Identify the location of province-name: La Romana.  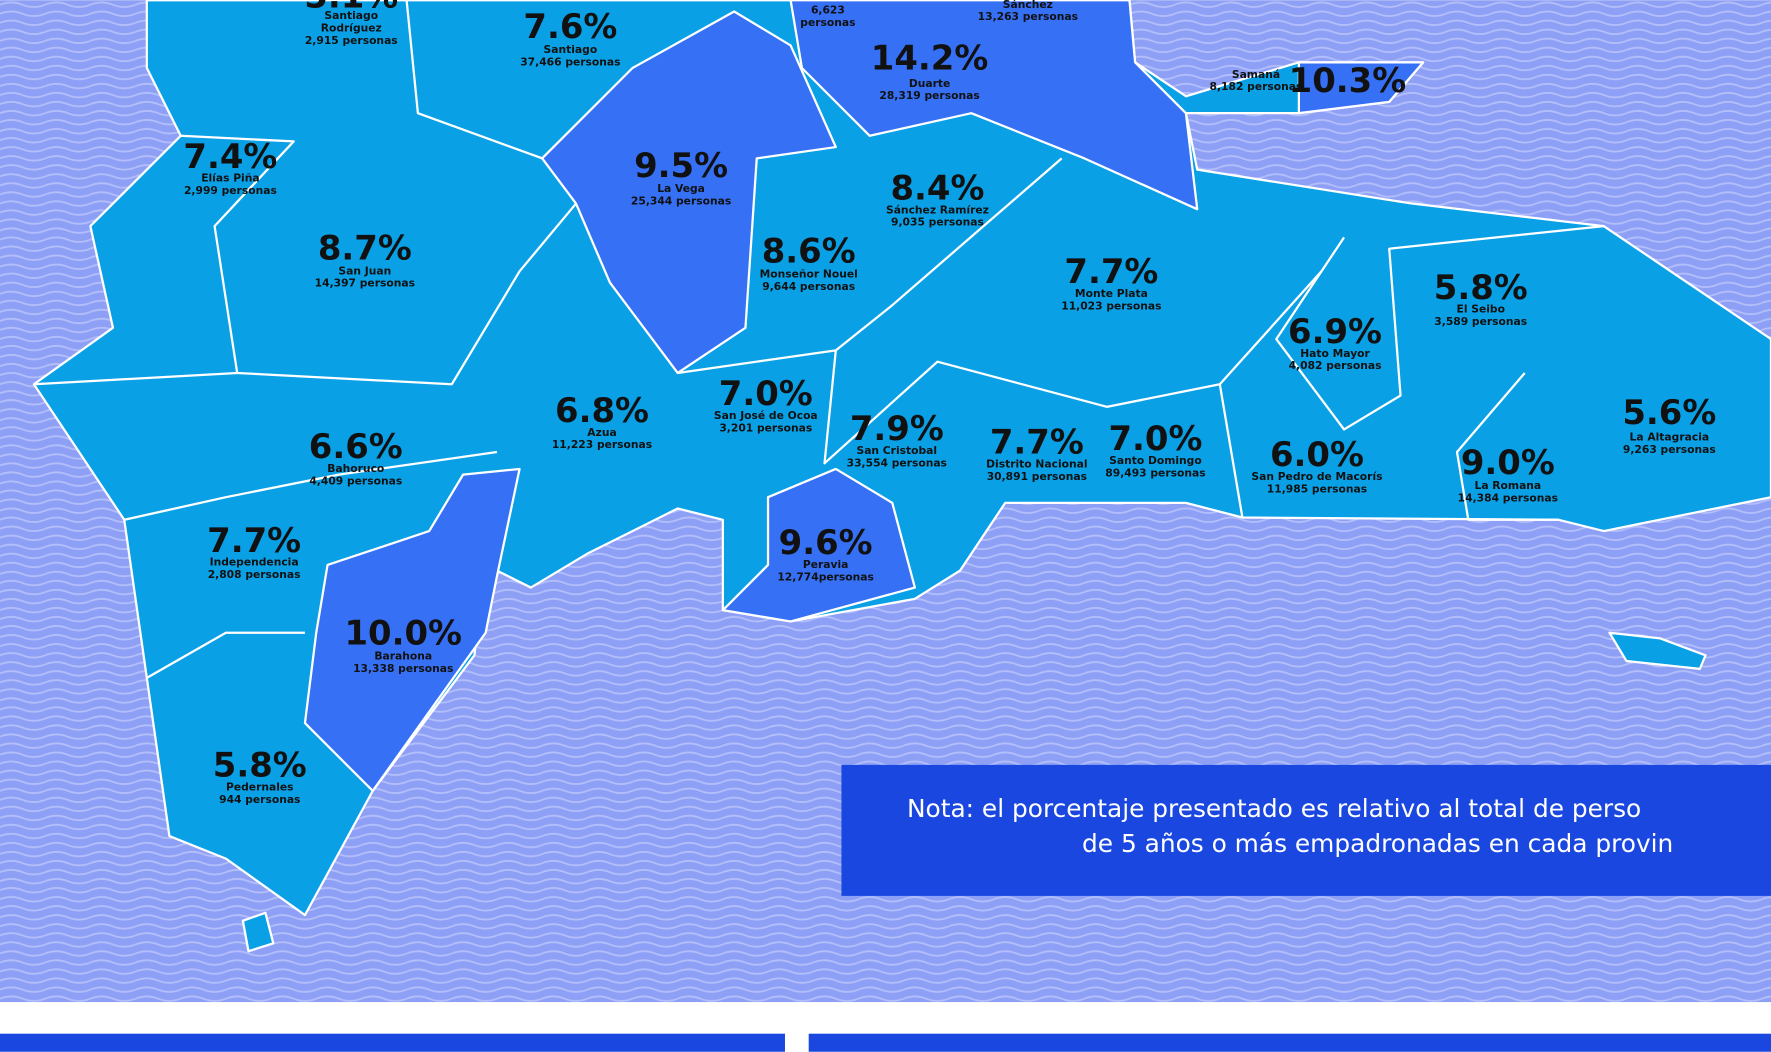
(1507, 485).